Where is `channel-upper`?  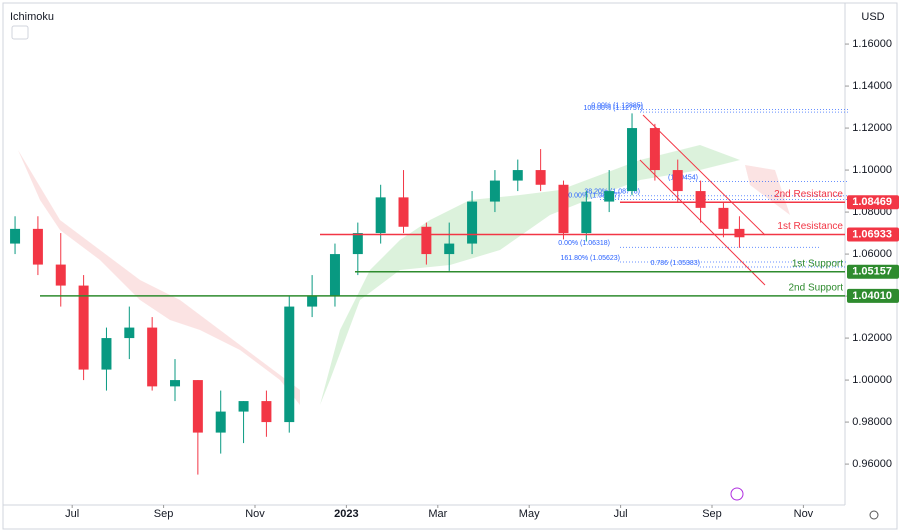 channel-upper is located at coordinates (704, 175).